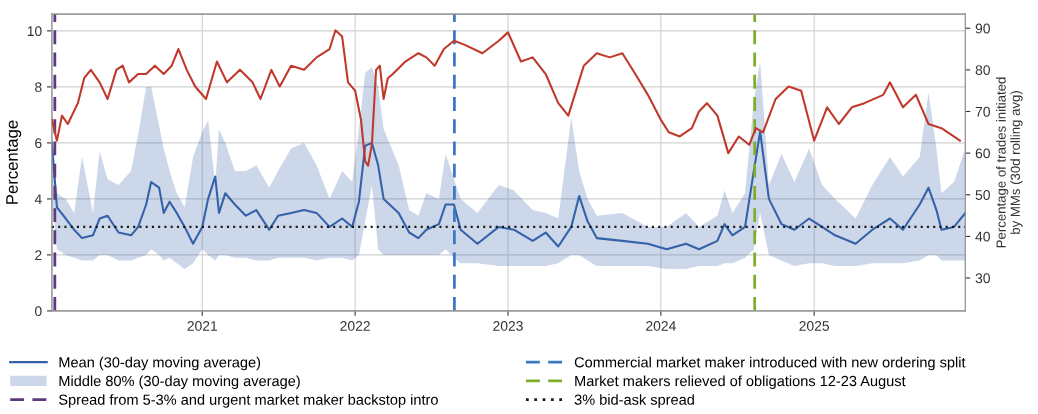 The image size is (1038, 414). I want to click on y2-axis-title: Percentage of trades initiated by MMs (30d rolling avg), so click(1009, 162).